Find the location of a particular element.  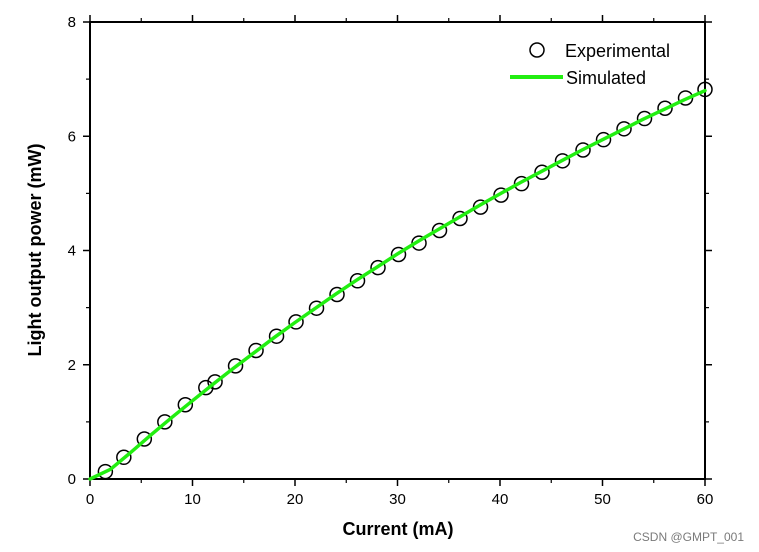

x-tick-label: 20 is located at coordinates (295, 499).